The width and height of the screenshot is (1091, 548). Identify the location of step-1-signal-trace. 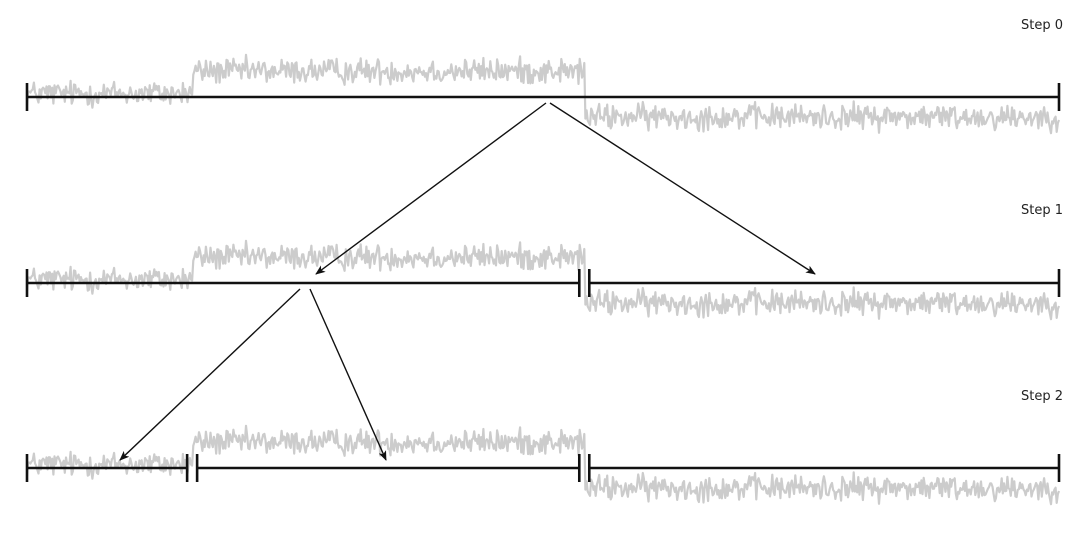
(543, 280).